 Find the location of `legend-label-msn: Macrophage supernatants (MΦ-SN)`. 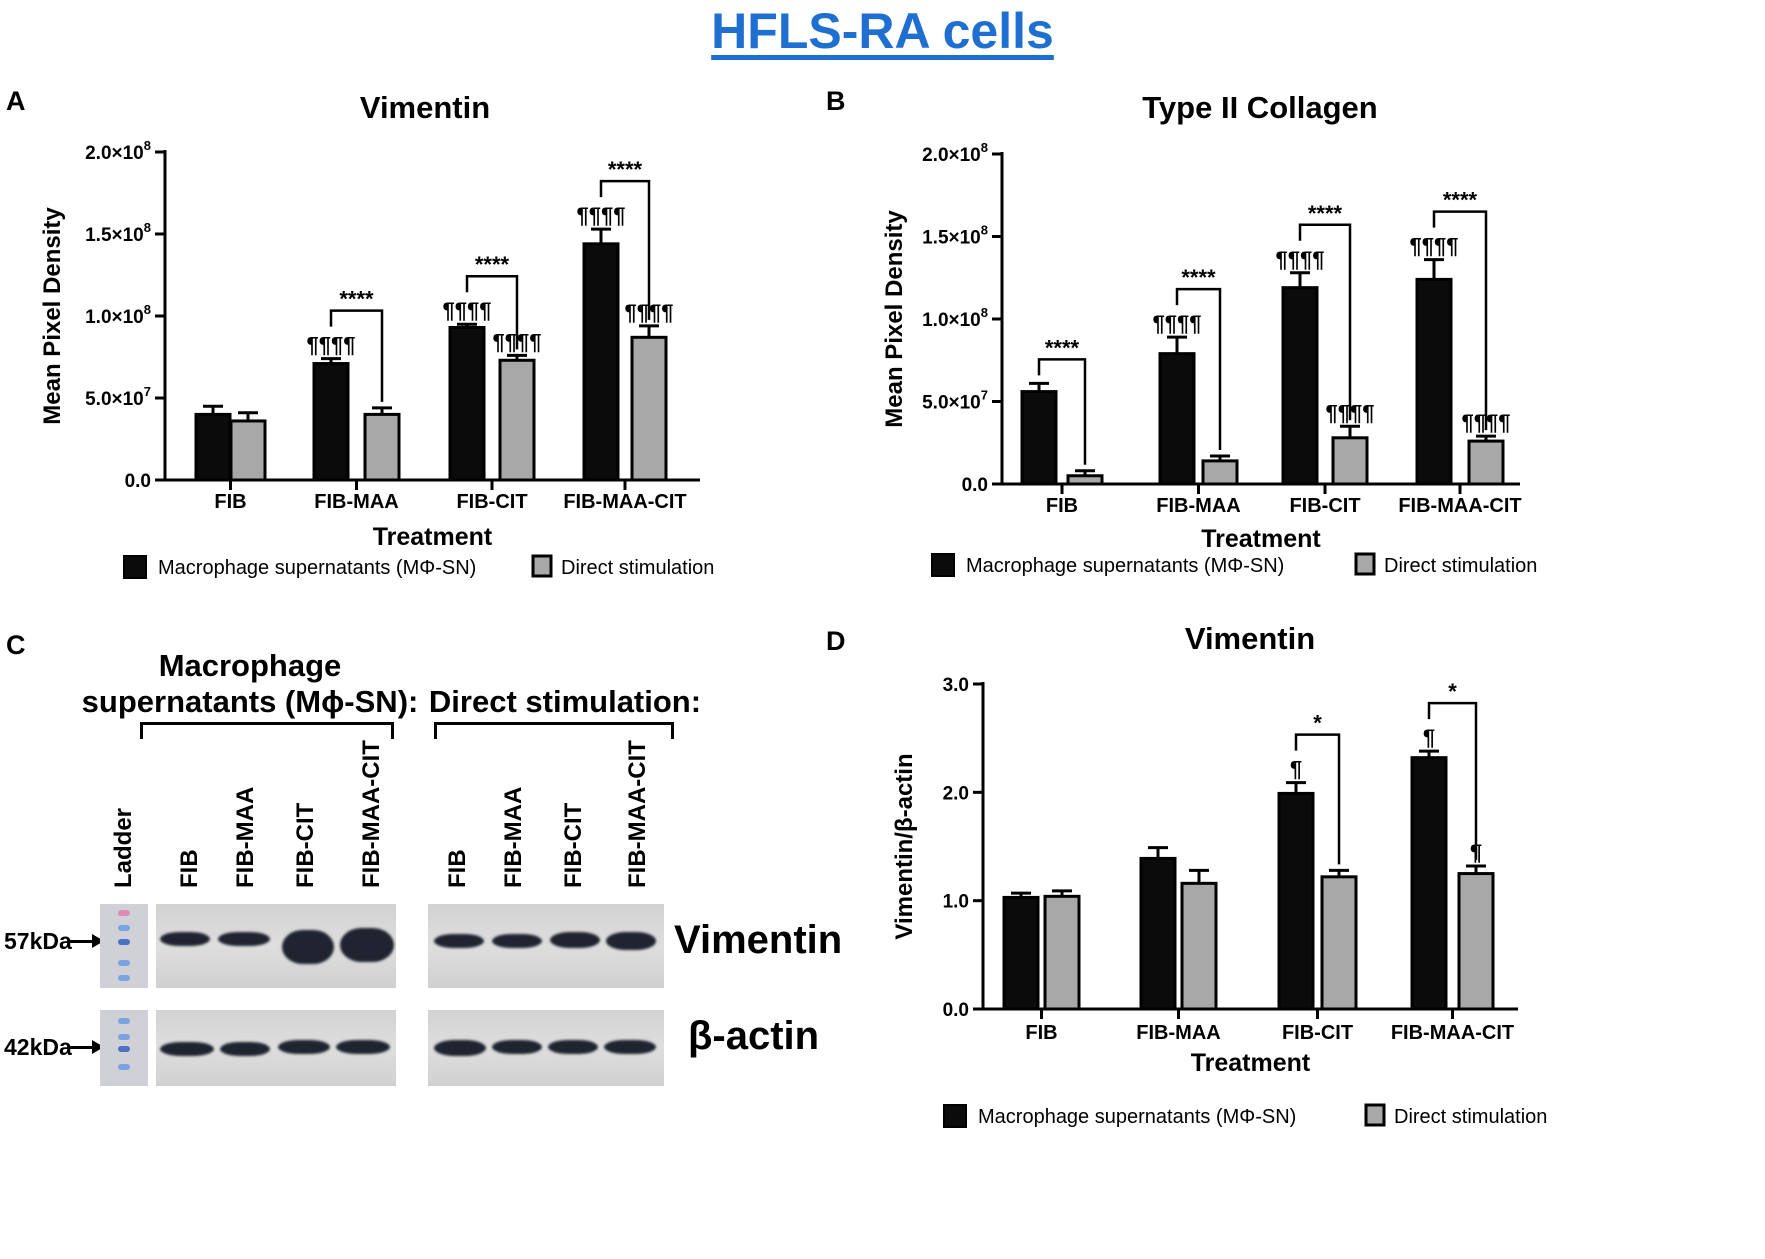

legend-label-msn: Macrophage supernatants (MΦ-SN) is located at coordinates (1137, 1117).